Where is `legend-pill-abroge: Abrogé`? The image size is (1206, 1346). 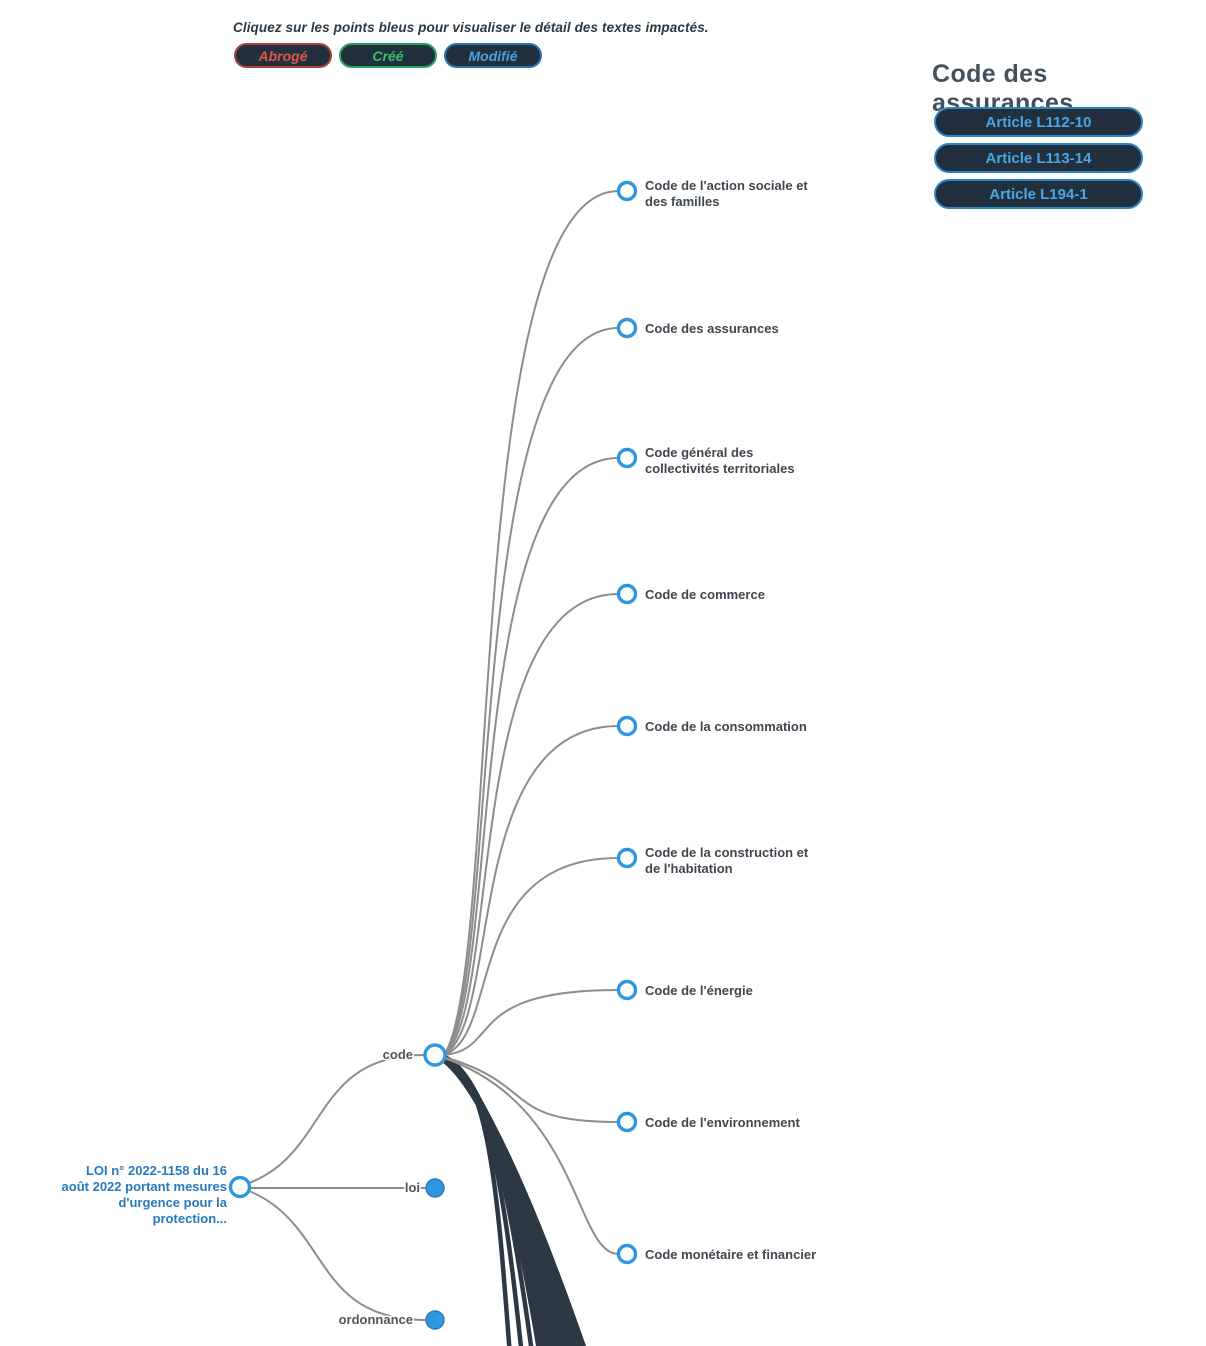
legend-pill-abroge: Abrogé is located at coordinates (283, 55).